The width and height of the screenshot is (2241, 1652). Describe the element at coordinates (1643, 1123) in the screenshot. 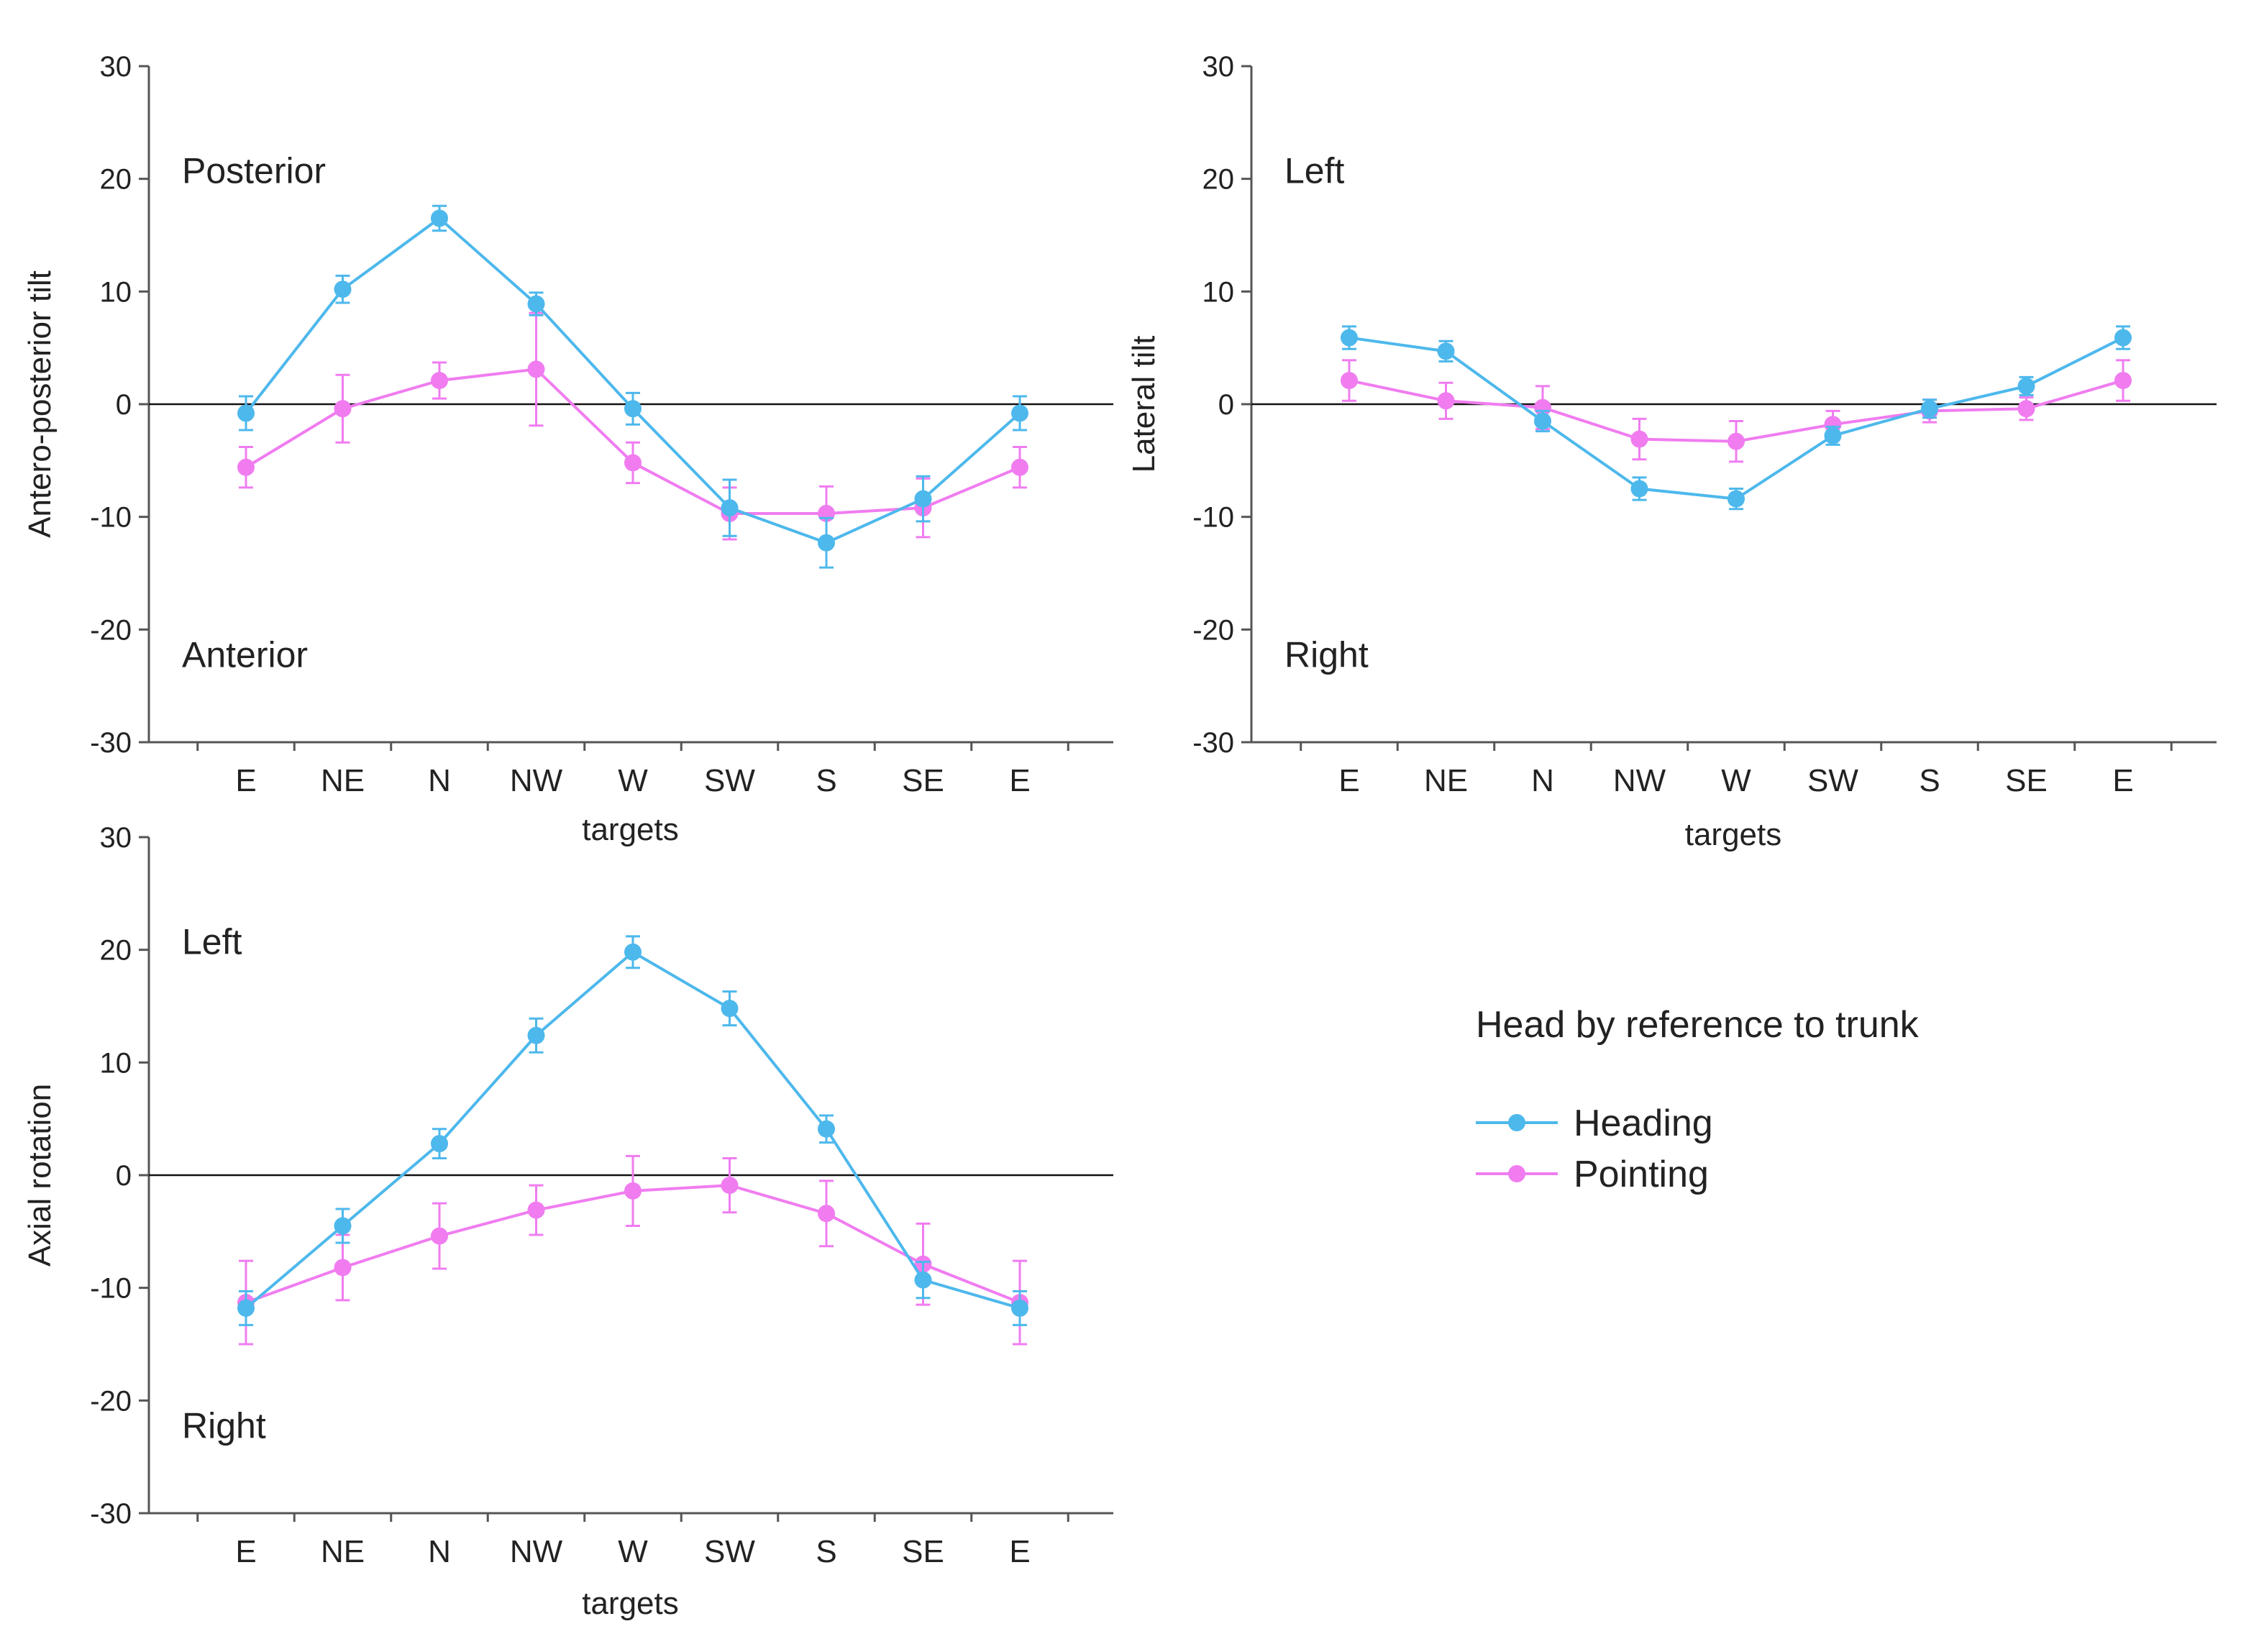

I see `legend-heading-label: Heading` at that location.